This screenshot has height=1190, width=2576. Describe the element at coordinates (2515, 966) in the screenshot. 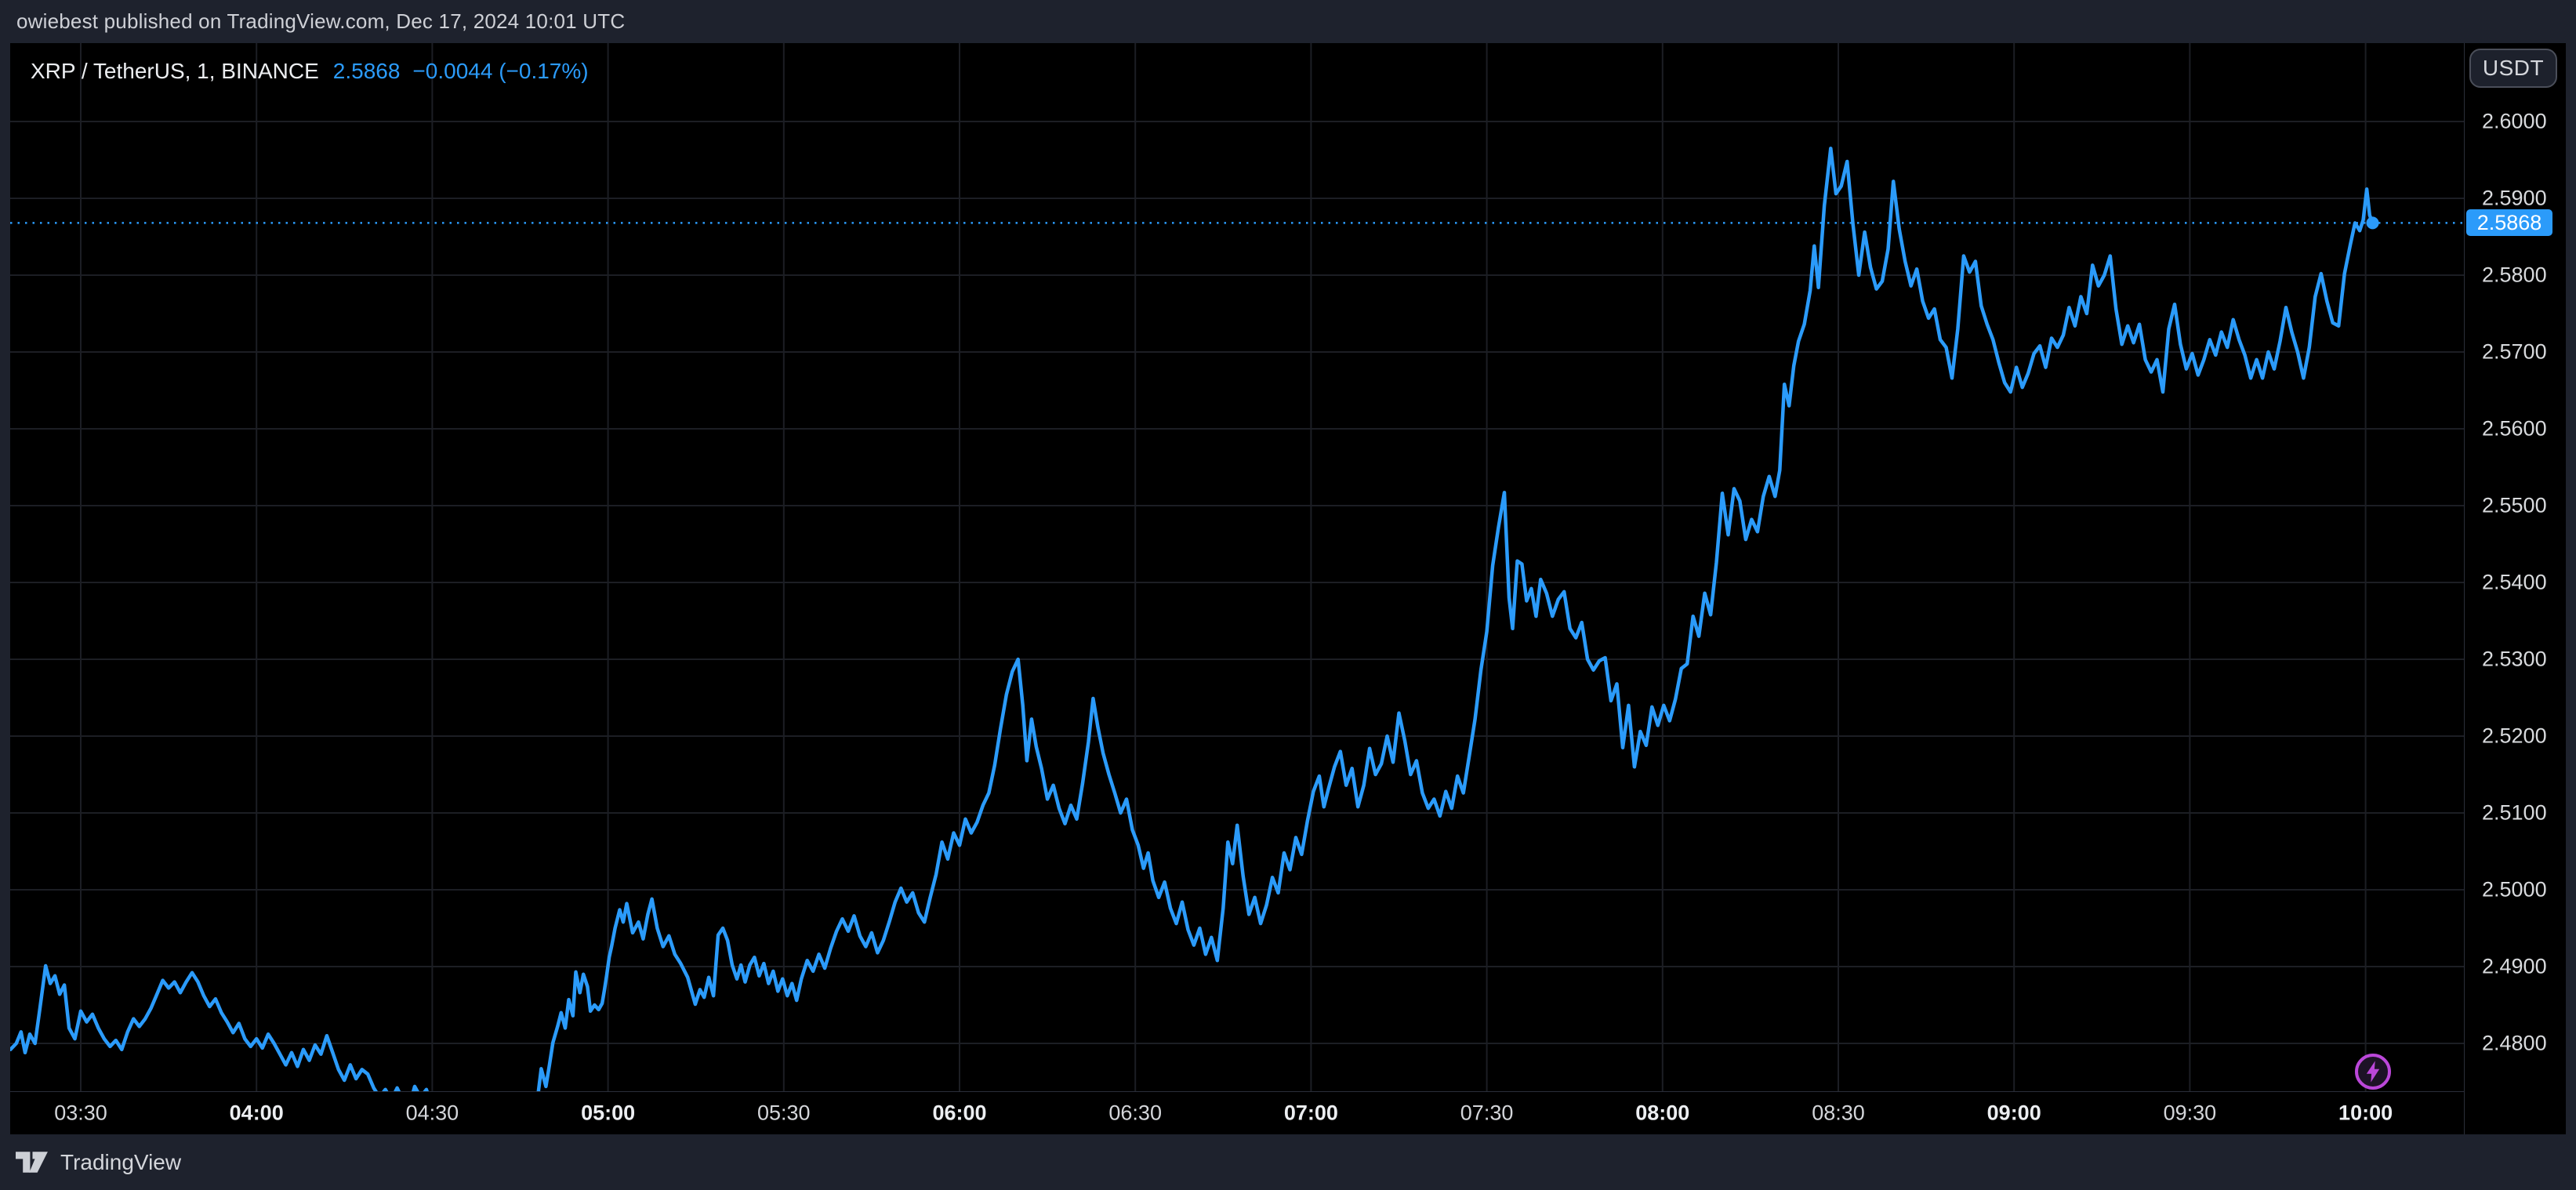

I see `price-tick-label: 2.4900` at that location.